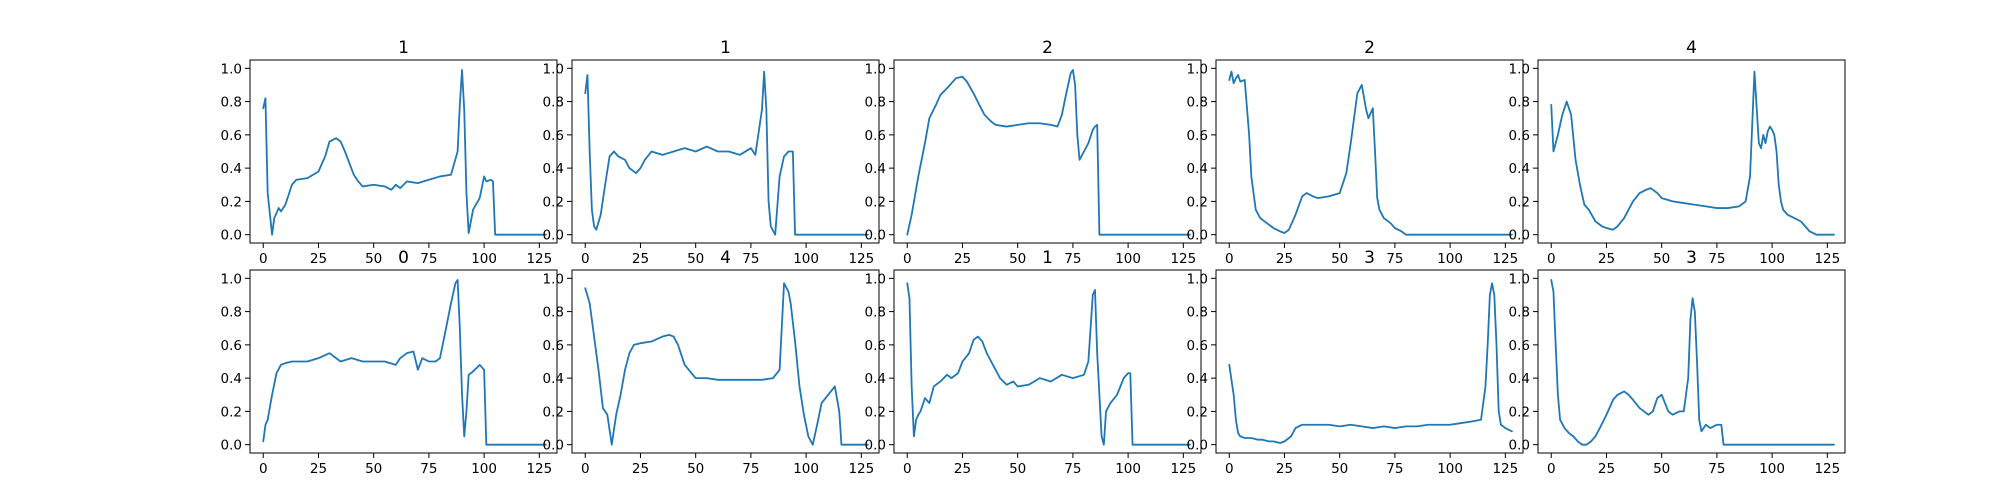 This screenshot has height=500, width=2000. What do you see at coordinates (1369, 48) in the screenshot?
I see `subplot-title: 2` at bounding box center [1369, 48].